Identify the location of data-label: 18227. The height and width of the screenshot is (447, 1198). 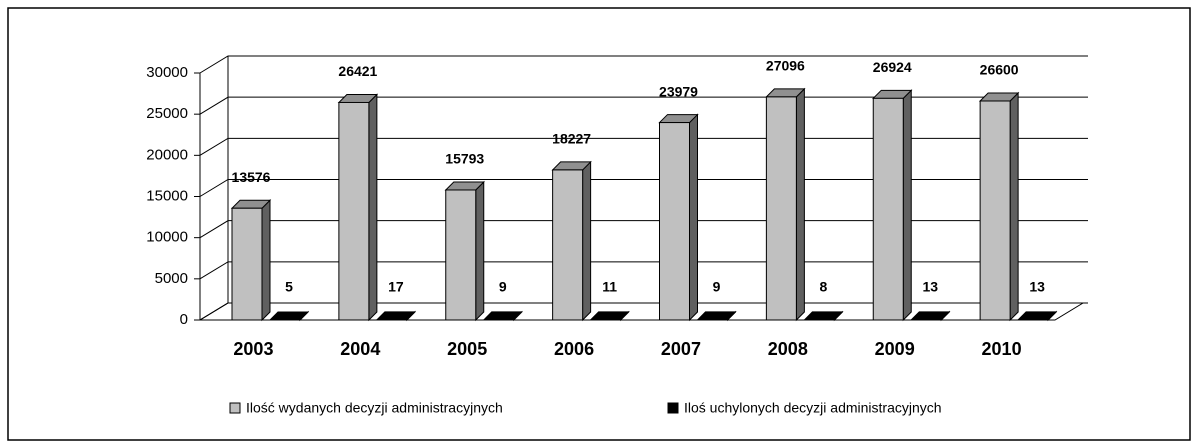
(571, 139).